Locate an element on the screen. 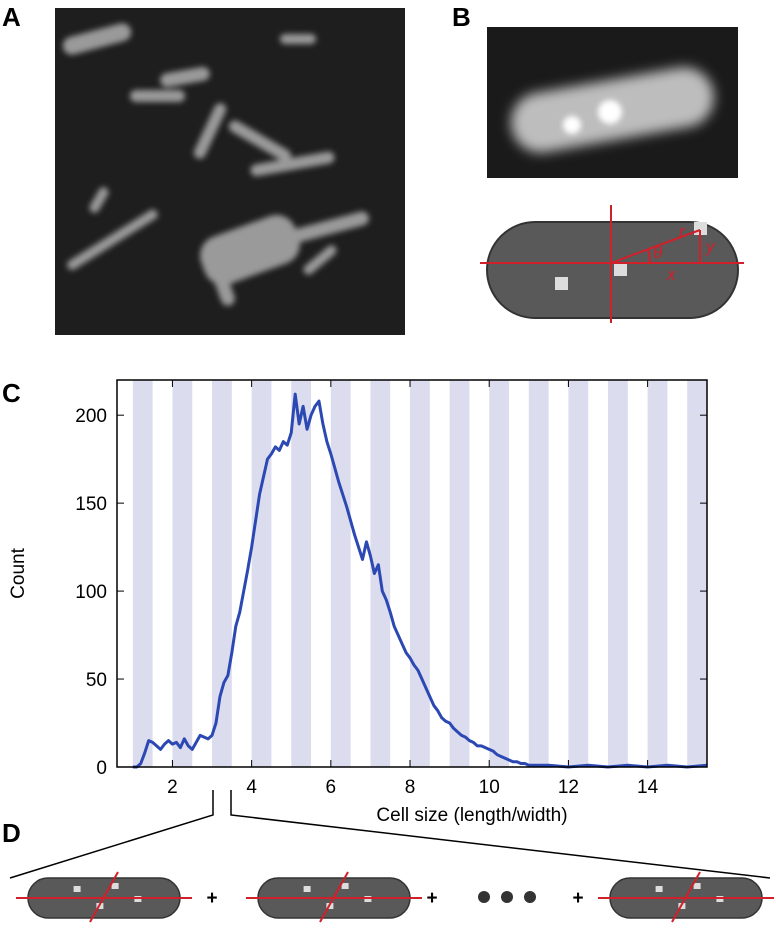 The image size is (776, 929). cell-diagram: r θ y x is located at coordinates (612, 264).